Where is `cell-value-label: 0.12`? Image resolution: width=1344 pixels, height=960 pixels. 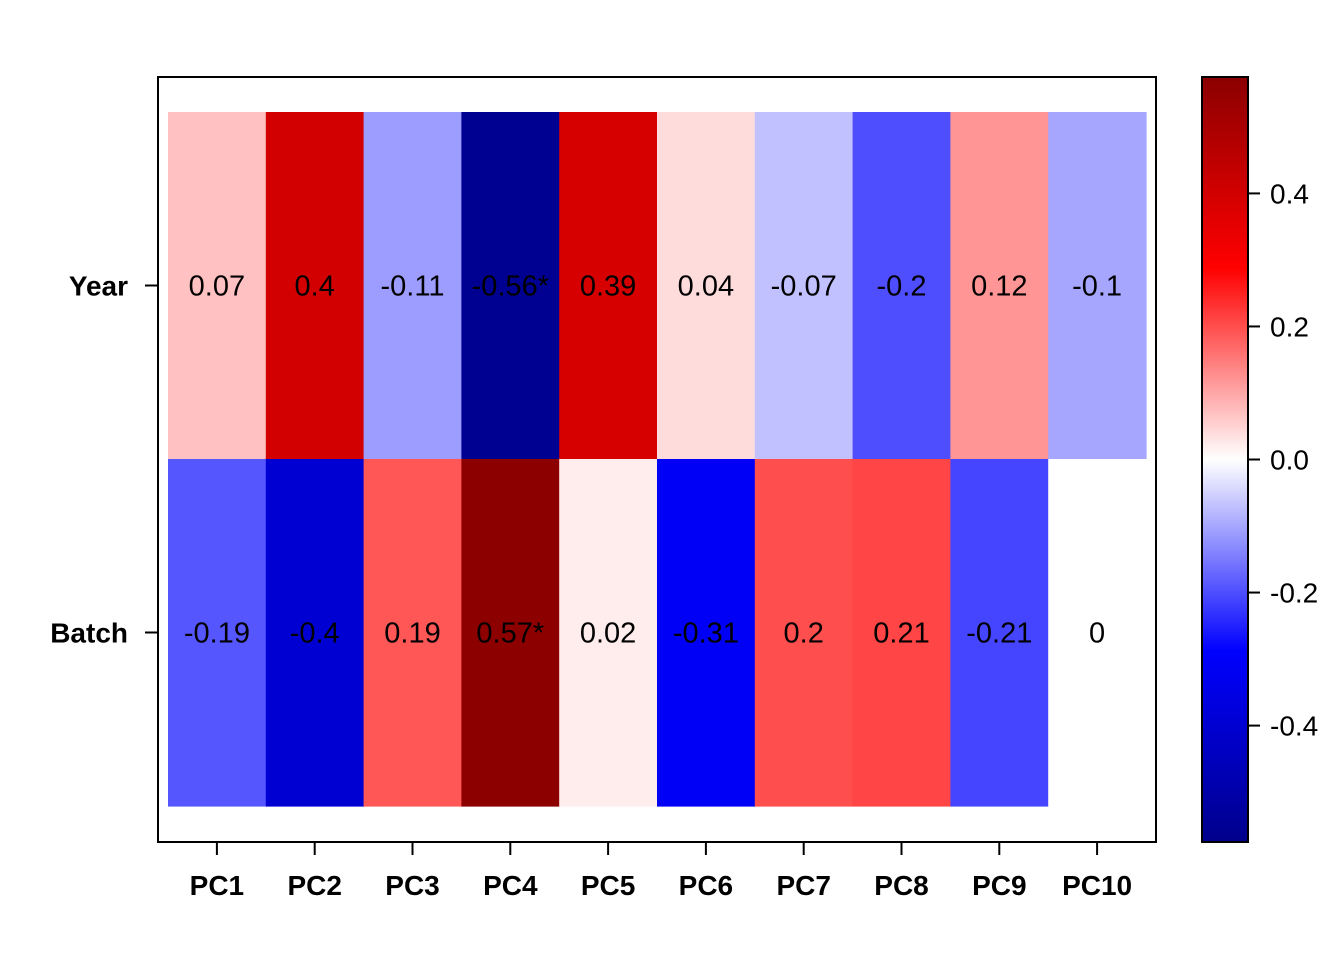
cell-value-label: 0.12 is located at coordinates (999, 287).